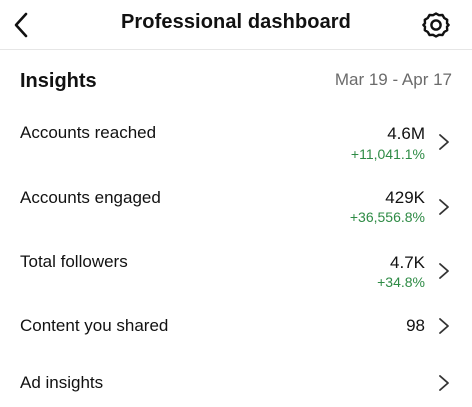 Image resolution: width=472 pixels, height=407 pixels. Describe the element at coordinates (62, 382) in the screenshot. I see `insight-label: Ad insights` at that location.